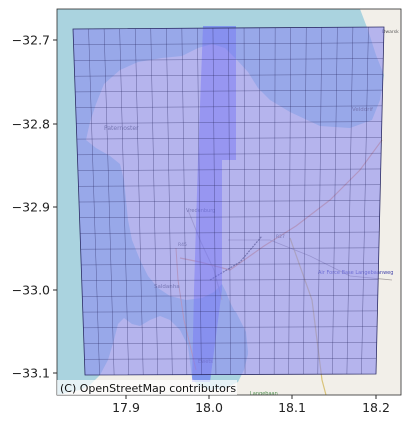 This screenshot has width=411, height=423. I want to click on x-tick-label: 18.1, so click(292, 407).